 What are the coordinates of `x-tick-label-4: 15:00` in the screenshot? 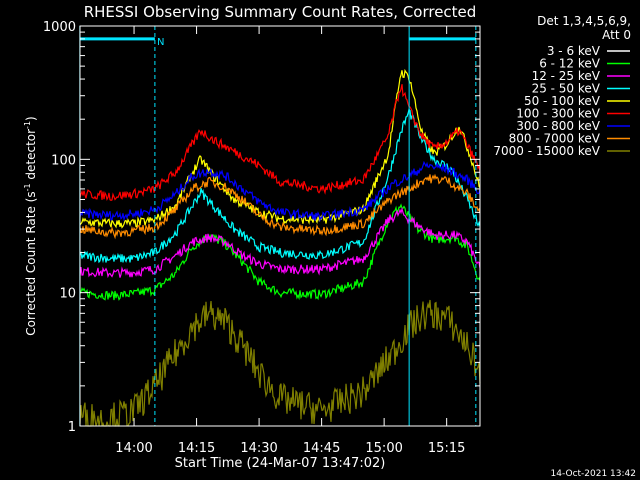 It's located at (383, 448).